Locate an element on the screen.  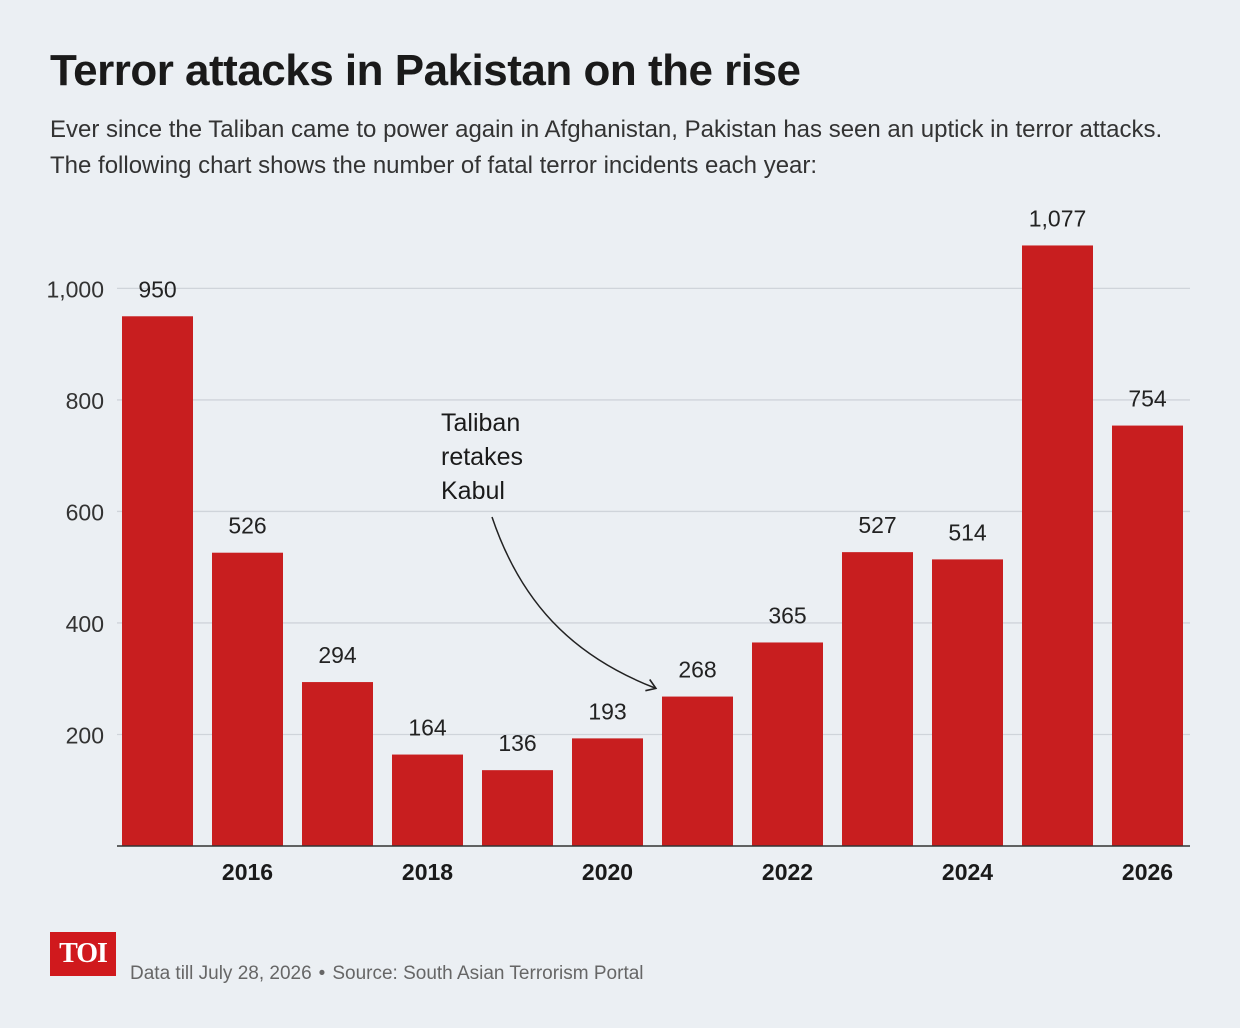
value-label-2020: 193 is located at coordinates (607, 711).